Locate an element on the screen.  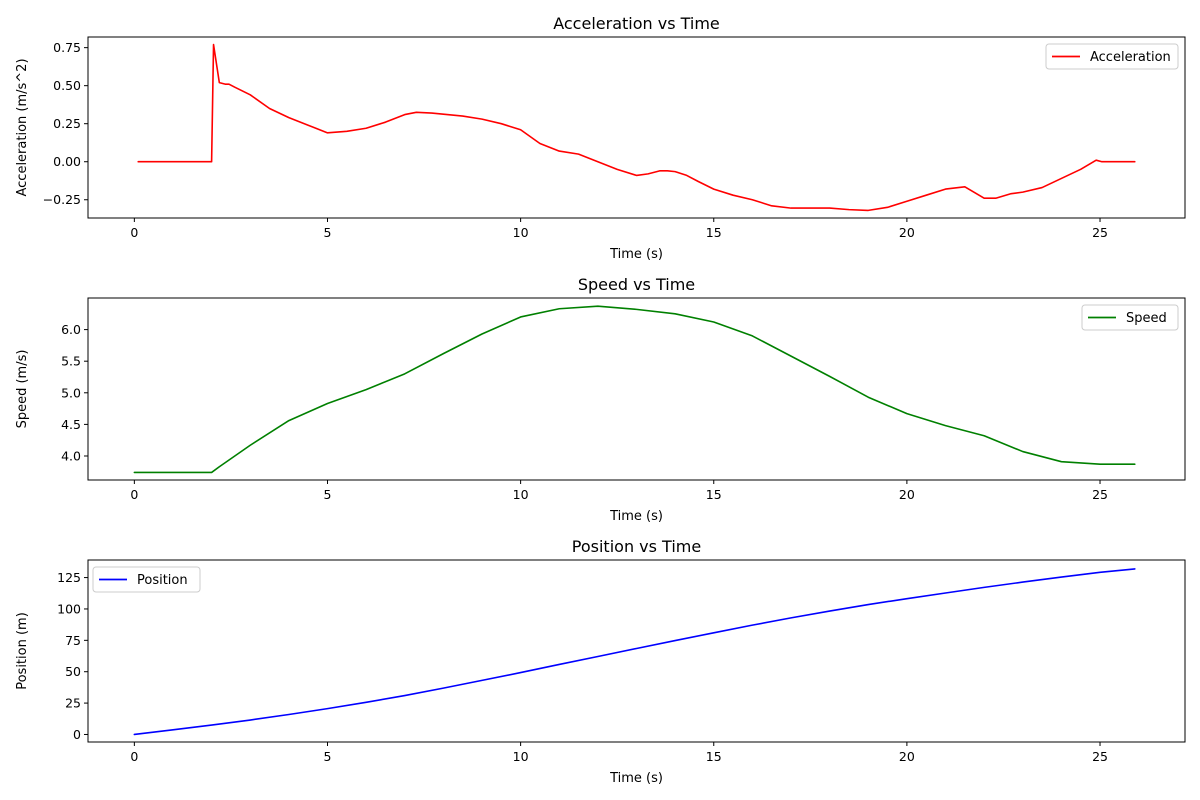
legend: Position is located at coordinates (146, 579).